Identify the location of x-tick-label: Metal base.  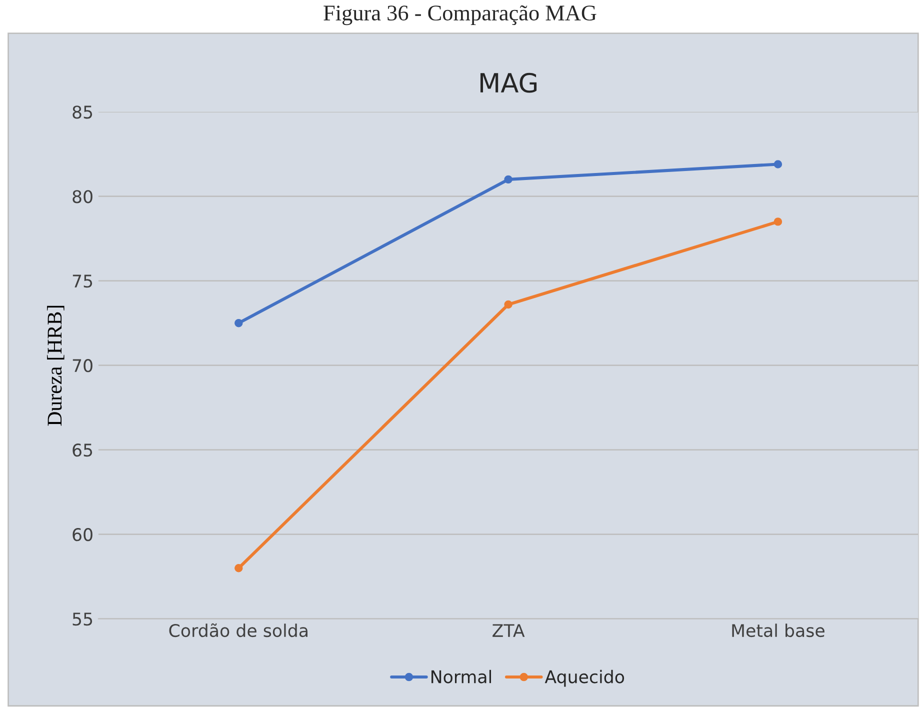
(778, 631).